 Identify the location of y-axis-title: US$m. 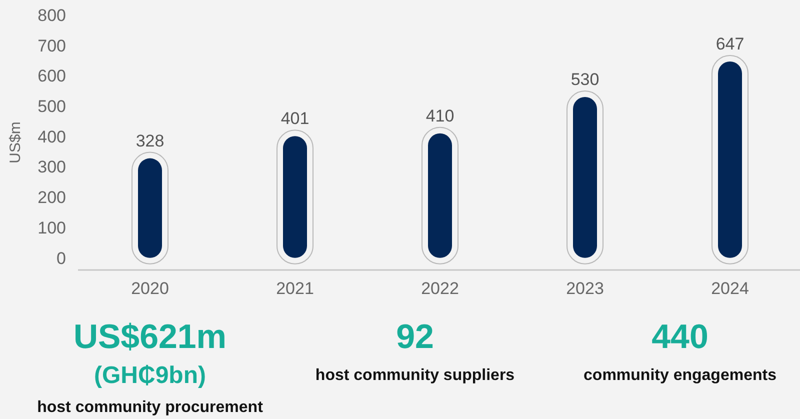
(15, 143).